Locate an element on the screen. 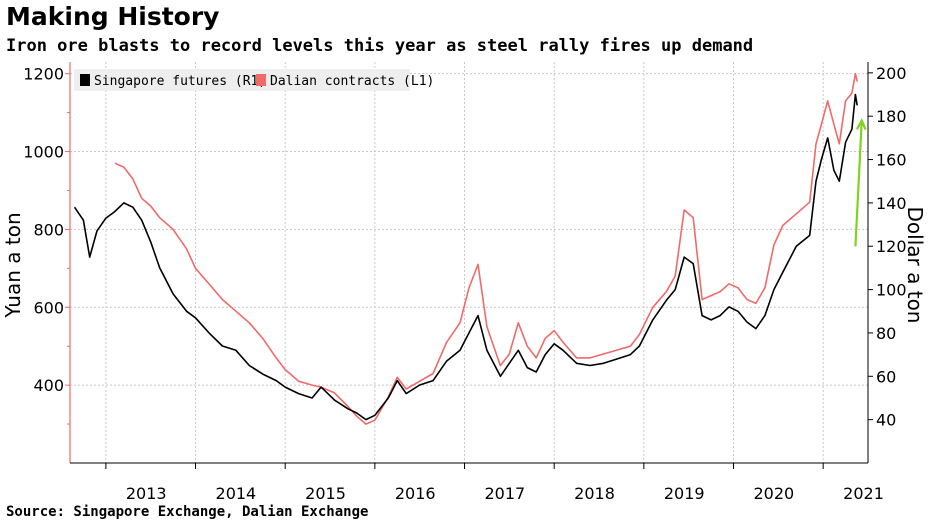  right-axis-title: Dollar a ton is located at coordinates (915, 265).